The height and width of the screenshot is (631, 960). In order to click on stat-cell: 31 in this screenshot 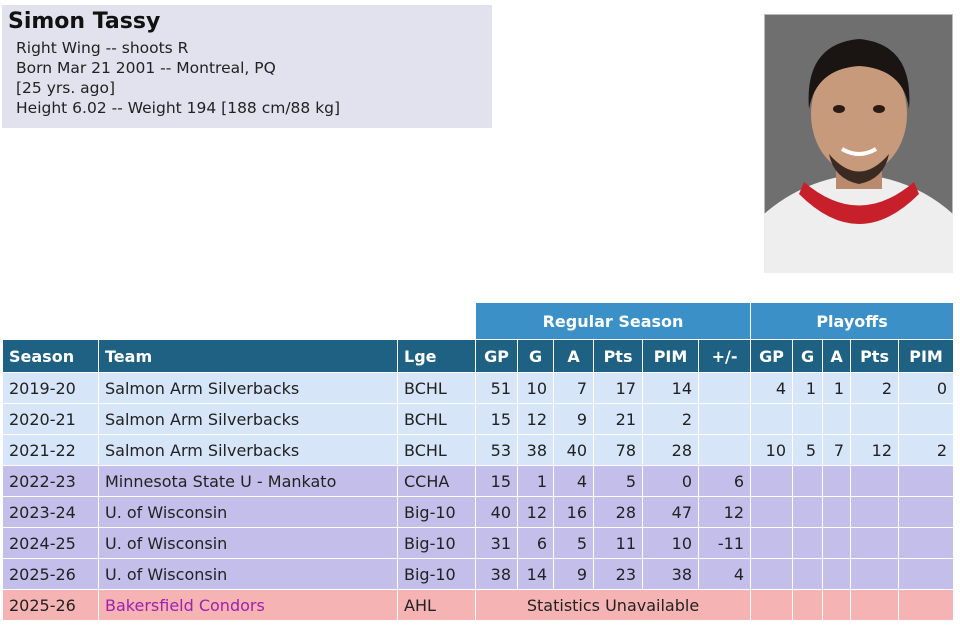, I will do `click(497, 543)`.